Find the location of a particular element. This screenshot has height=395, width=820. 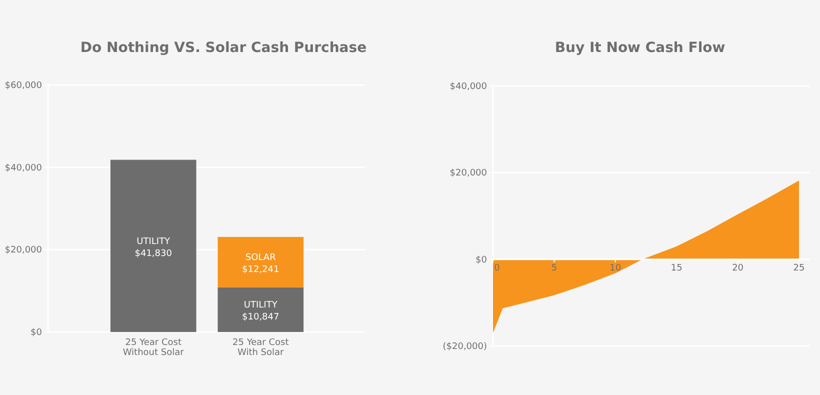

x-tick-label: 25 is located at coordinates (799, 268).